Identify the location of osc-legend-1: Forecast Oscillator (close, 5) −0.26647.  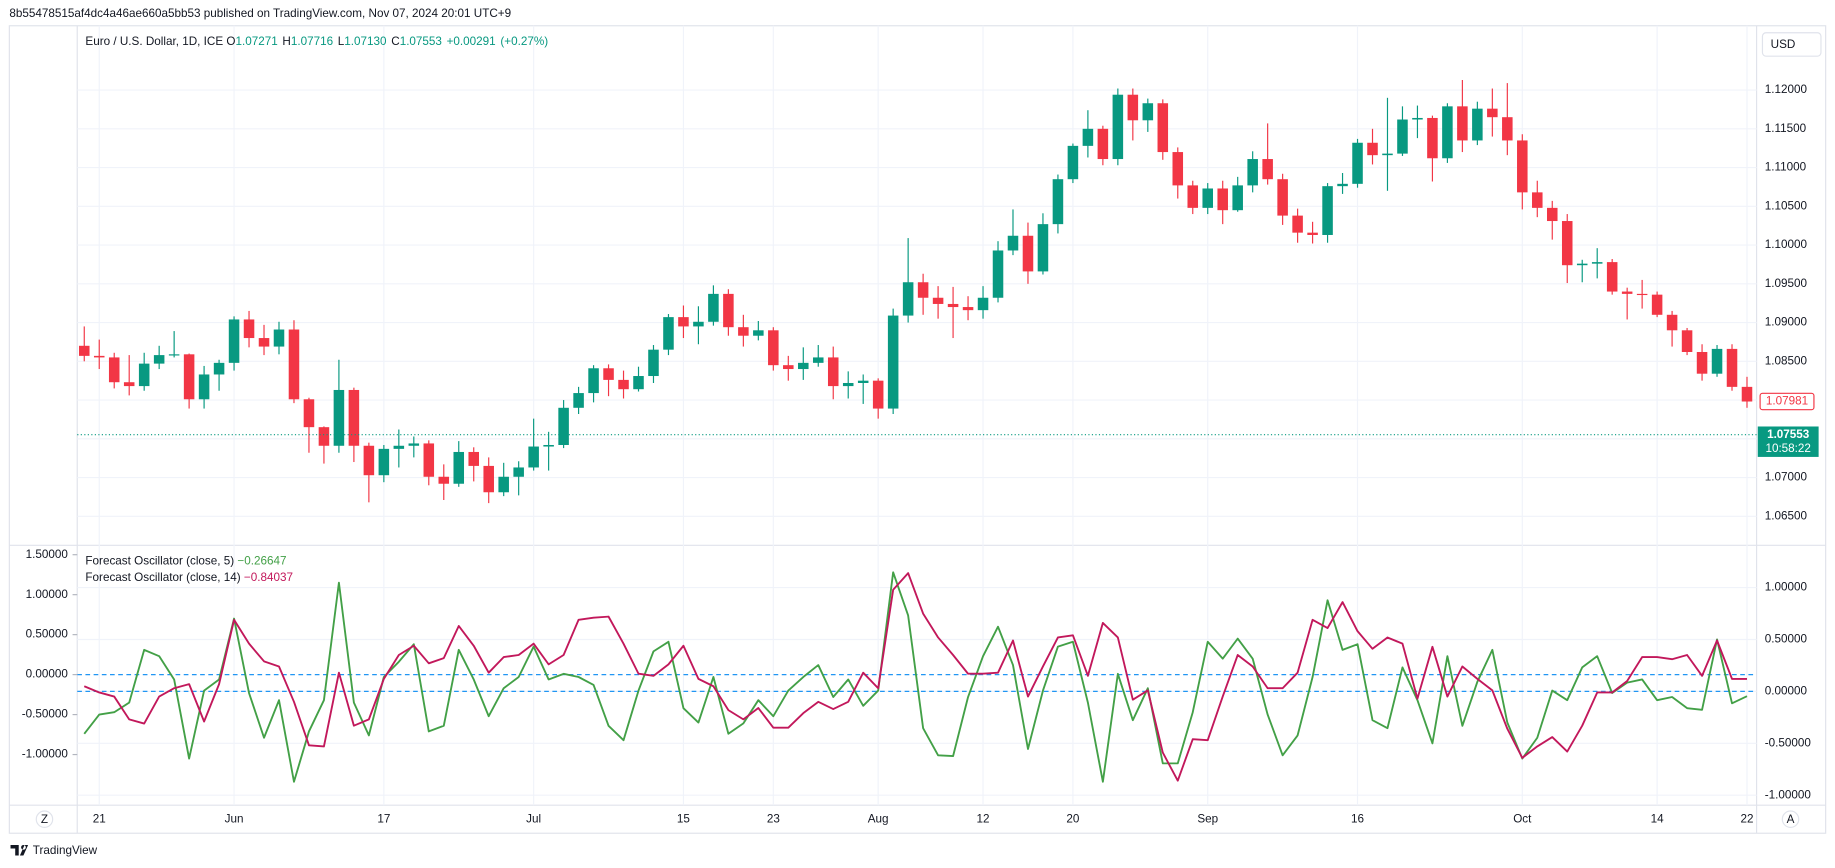
(185, 561).